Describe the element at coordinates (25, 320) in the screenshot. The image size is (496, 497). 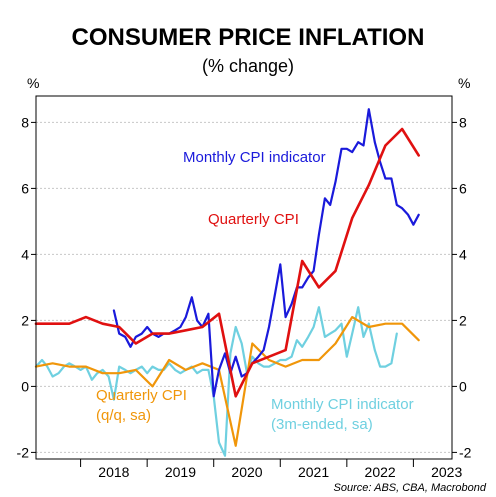
I see `y-tick-label-left-2: 2` at that location.